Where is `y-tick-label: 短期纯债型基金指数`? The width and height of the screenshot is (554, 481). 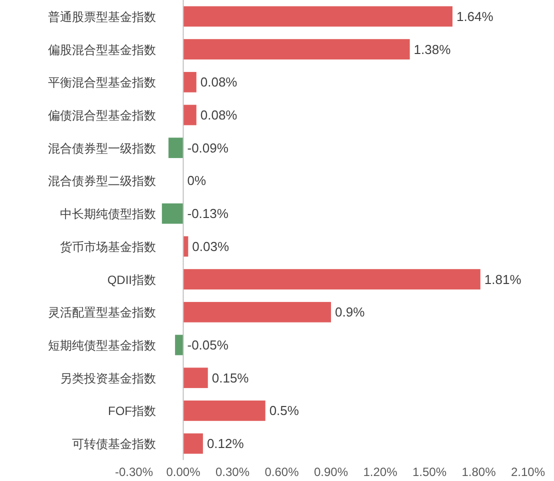
y-tick-label: 短期纯债型基金指数 is located at coordinates (102, 345).